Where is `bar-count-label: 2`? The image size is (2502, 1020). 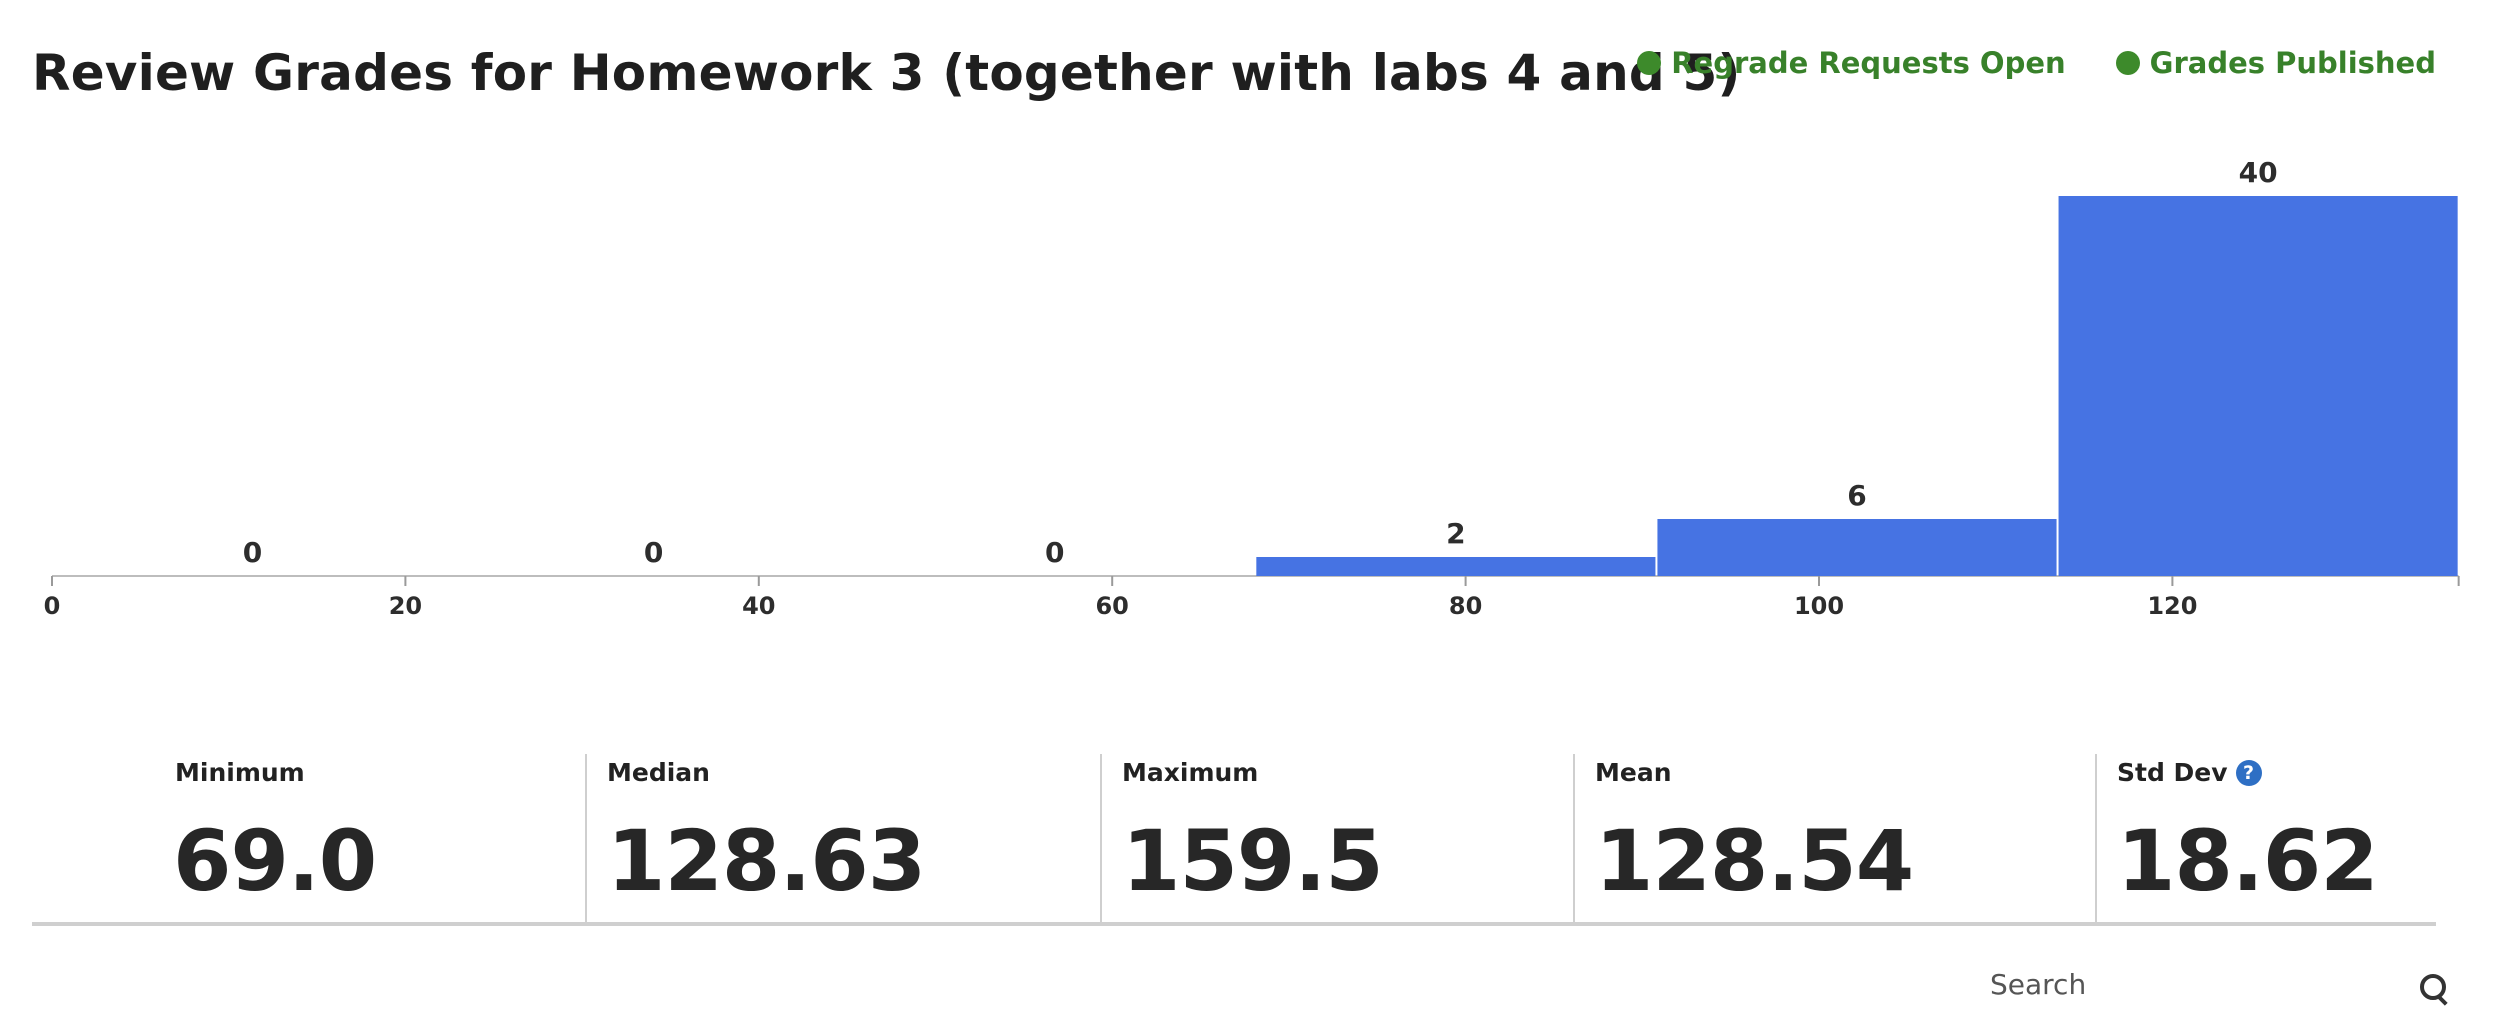
bar-count-label: 2 is located at coordinates (1455, 533).